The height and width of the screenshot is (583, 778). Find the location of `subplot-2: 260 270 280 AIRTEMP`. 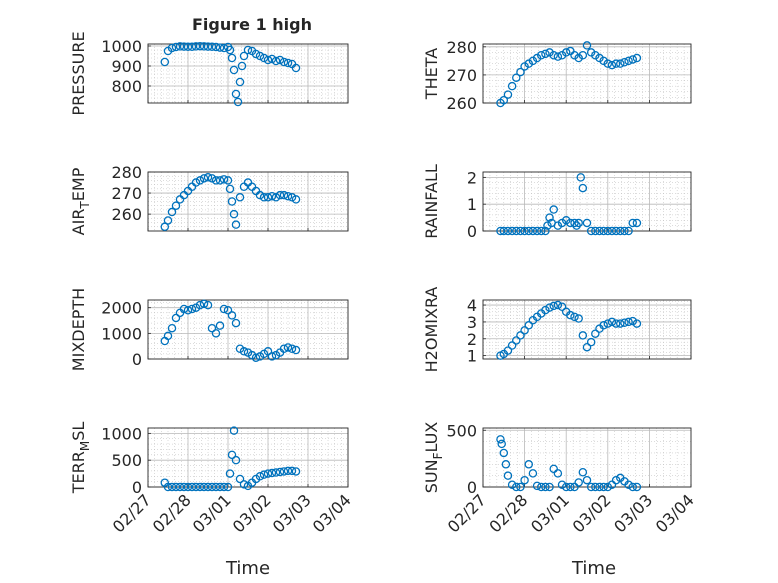

subplot-2: 260 270 280 AIRTEMP is located at coordinates (209, 199).